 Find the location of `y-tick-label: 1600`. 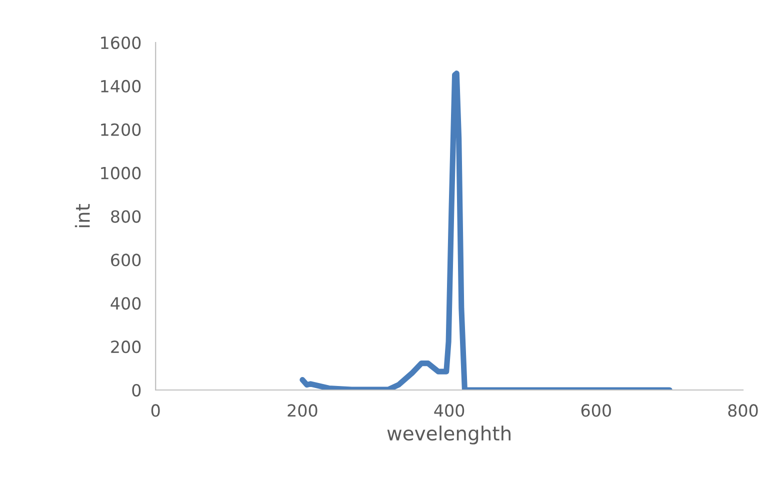

y-tick-label: 1600 is located at coordinates (121, 43).